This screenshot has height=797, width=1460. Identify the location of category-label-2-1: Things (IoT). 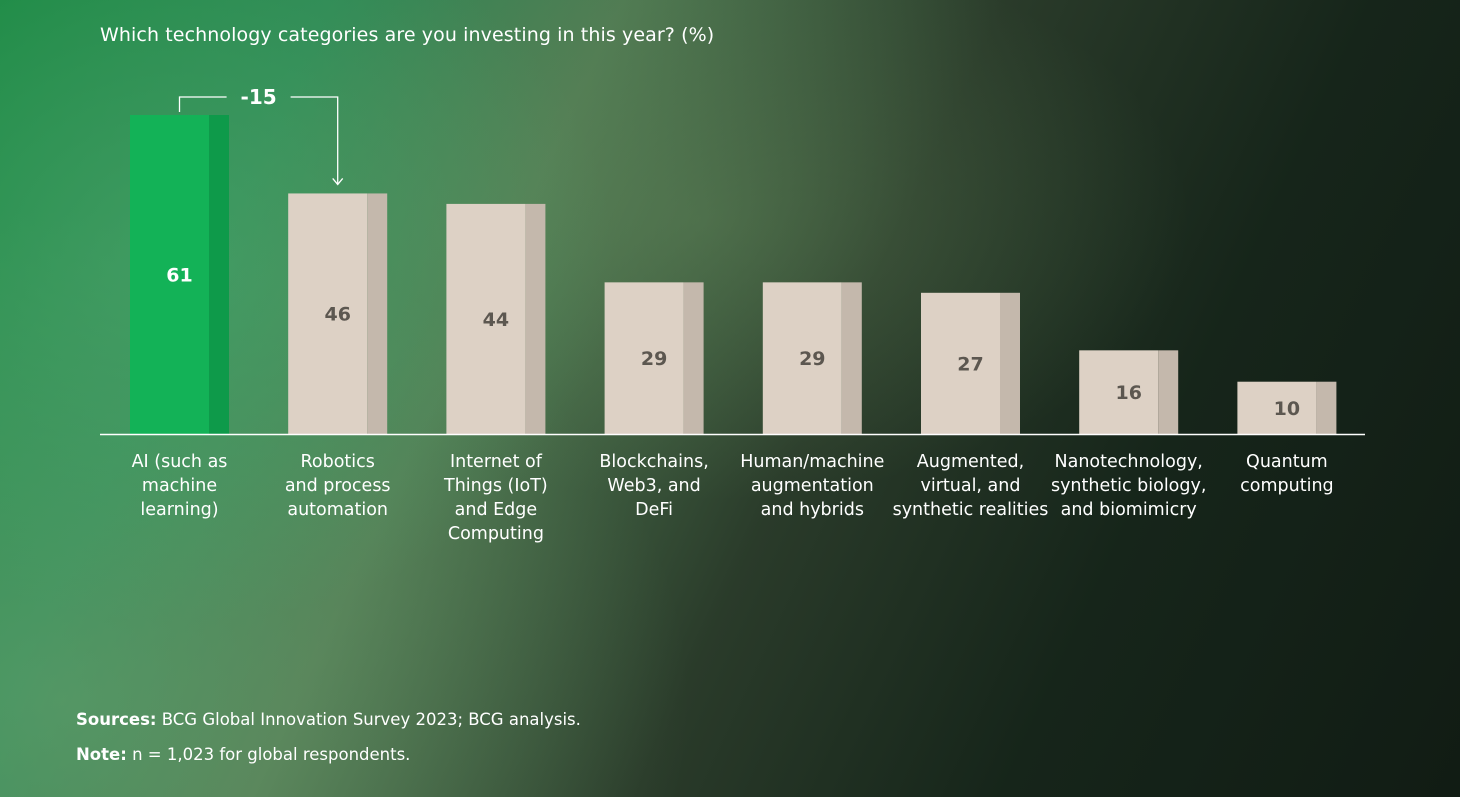
(495, 486).